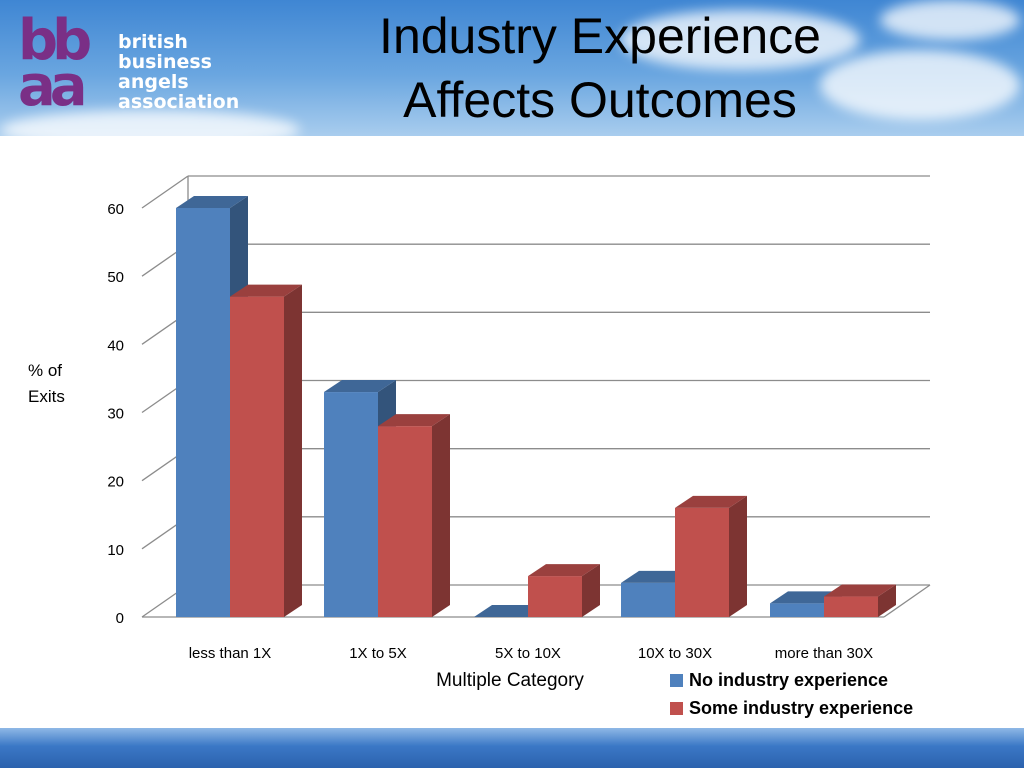 This screenshot has width=1024, height=768. I want to click on legend-label: Some industry experience, so click(801, 707).